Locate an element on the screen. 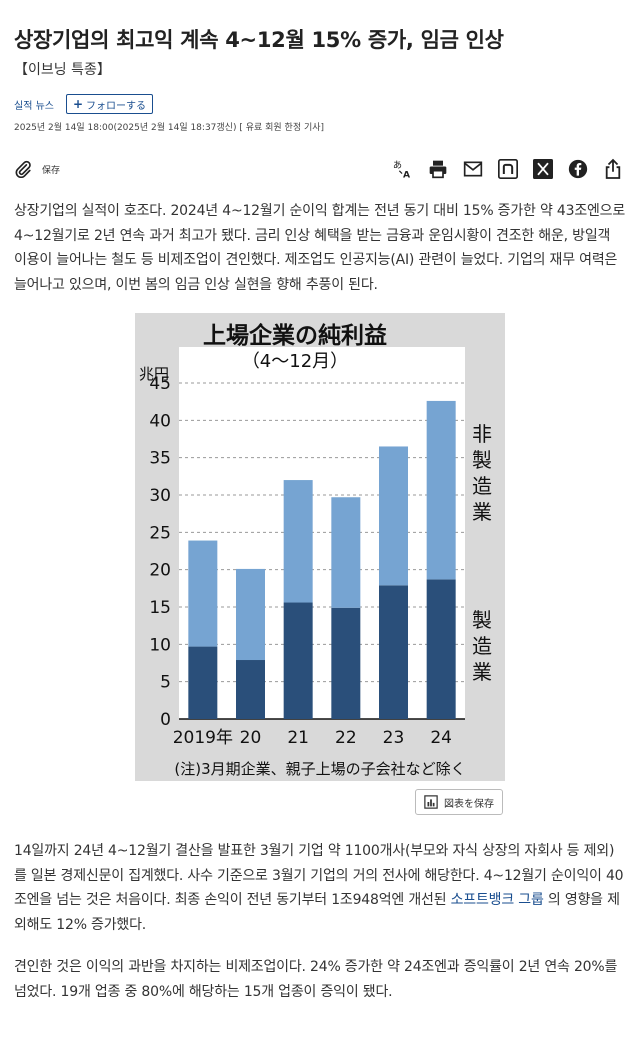  save-article-button: 保存 is located at coordinates (37, 169).